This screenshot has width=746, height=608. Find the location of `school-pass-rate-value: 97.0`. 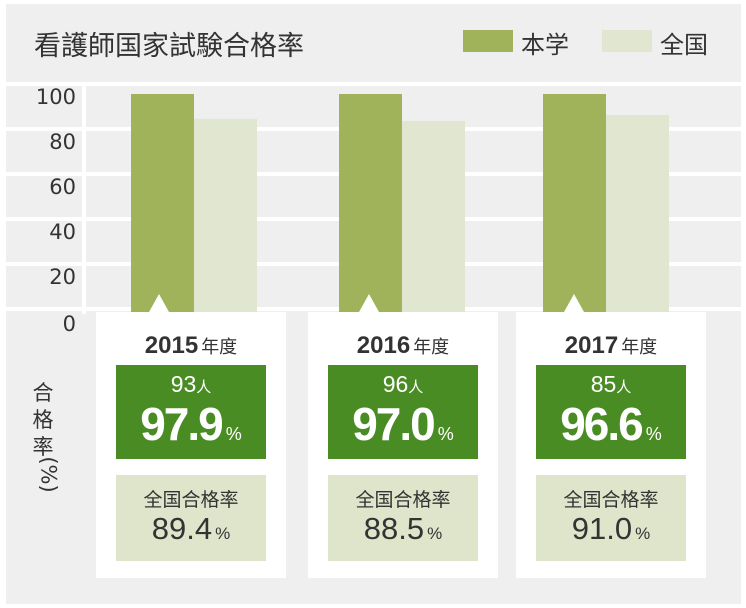

school-pass-rate-value: 97.0 is located at coordinates (394, 424).